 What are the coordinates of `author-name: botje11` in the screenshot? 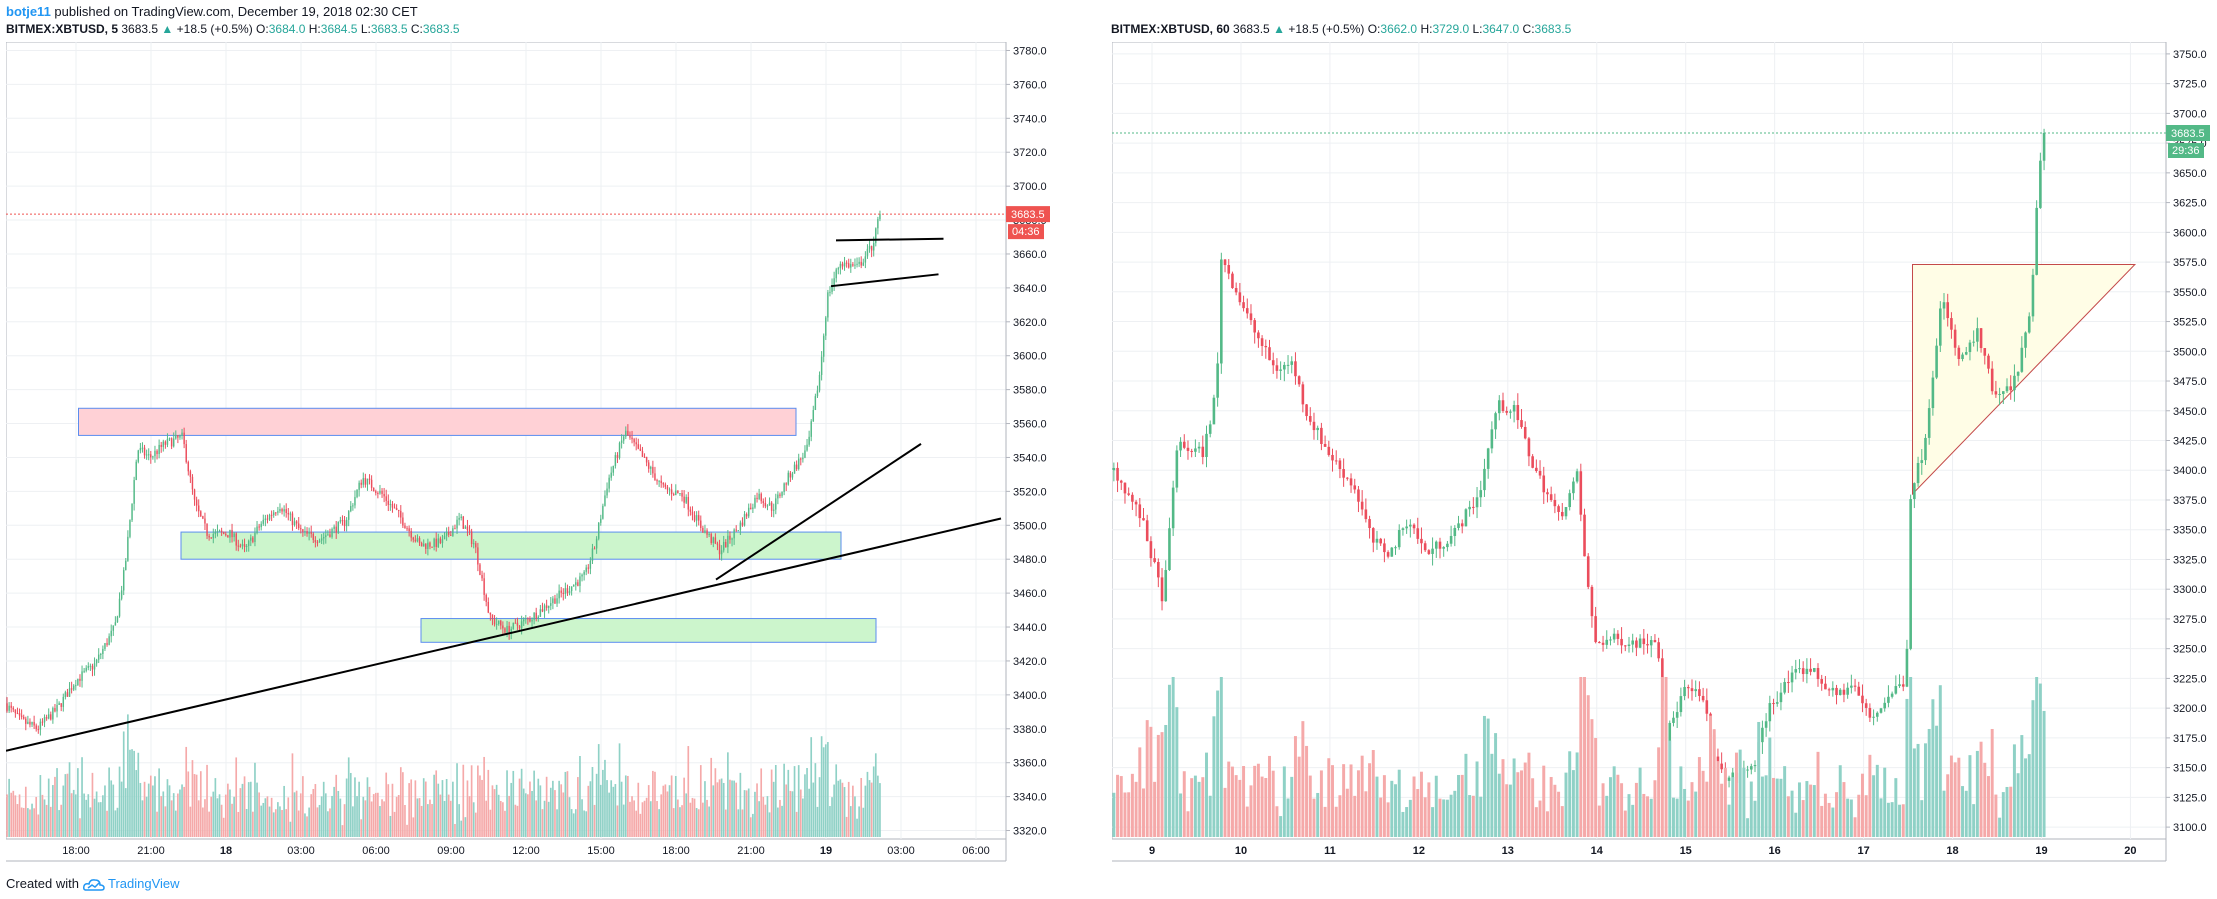 It's located at (28, 11).